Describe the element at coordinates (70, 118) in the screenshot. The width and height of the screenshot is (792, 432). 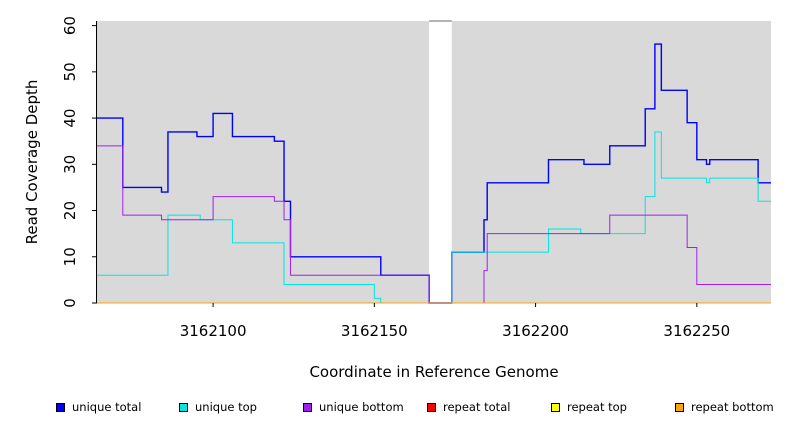
I see `y-tick-label: 40` at that location.